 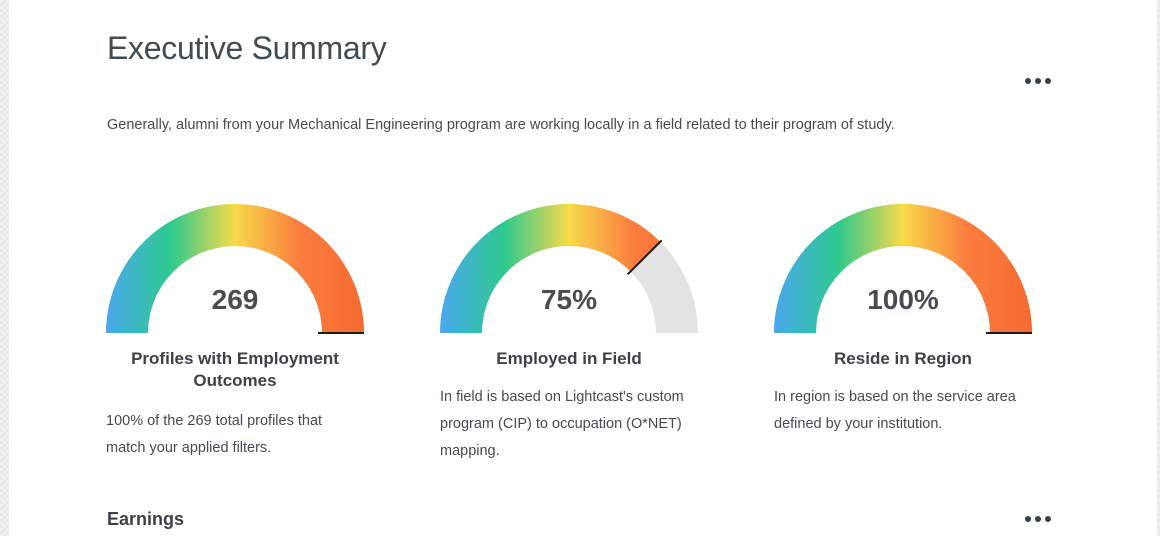 What do you see at coordinates (644, 257) in the screenshot?
I see `gauge-needle` at bounding box center [644, 257].